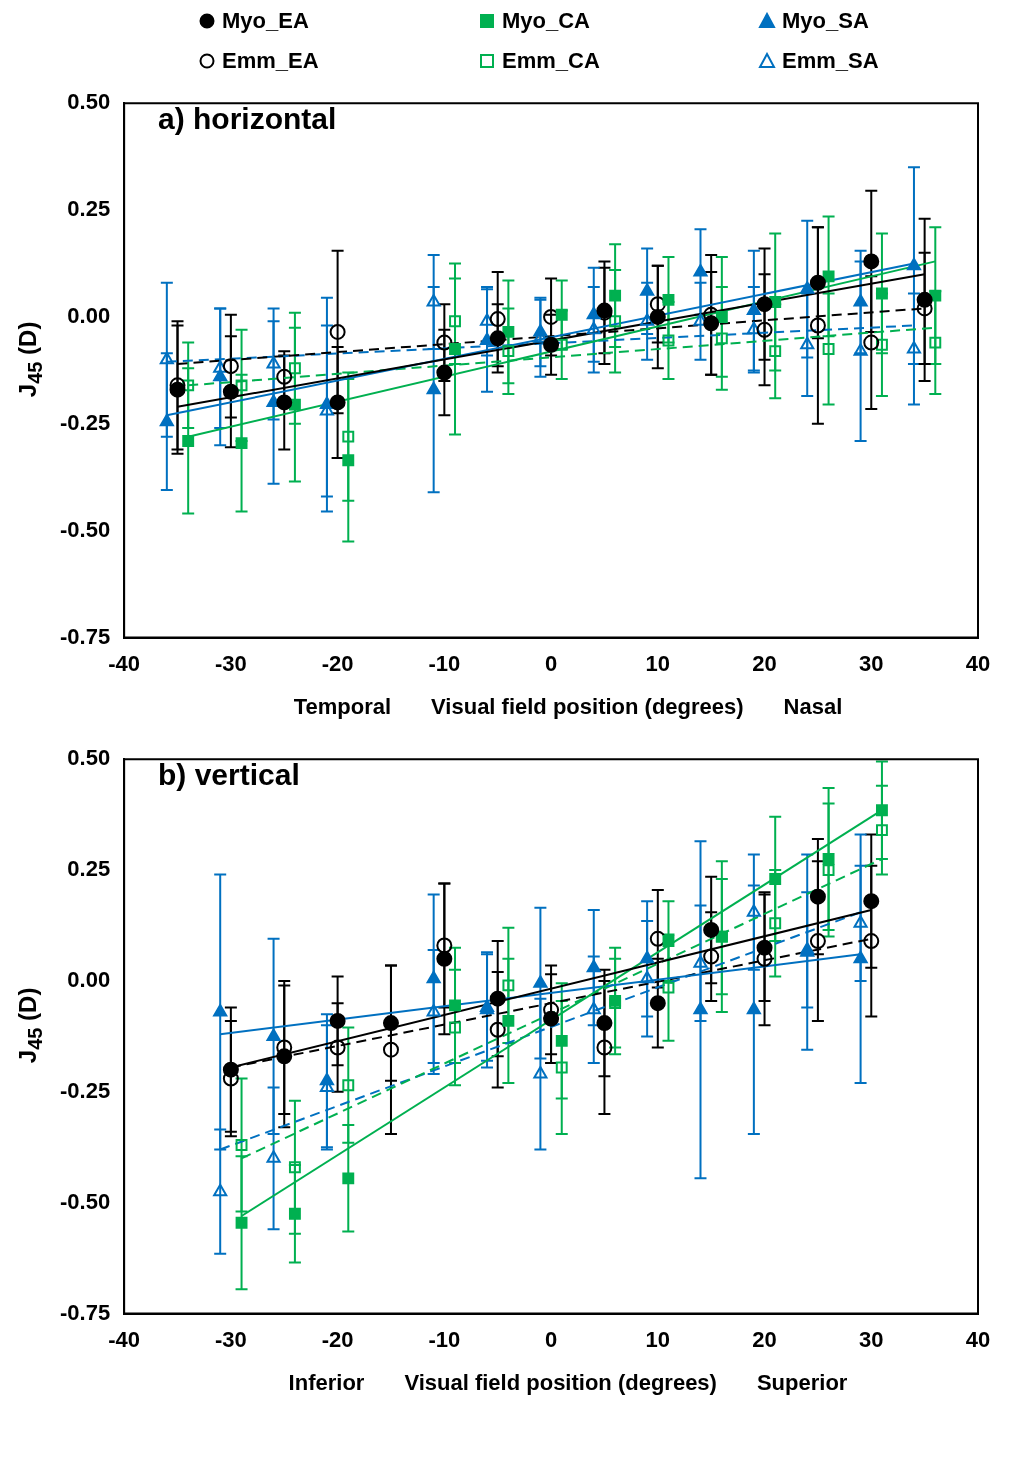 The height and width of the screenshot is (1481, 1023). Describe the element at coordinates (270, 61) in the screenshot. I see `legend-label: Emm_EA` at that location.